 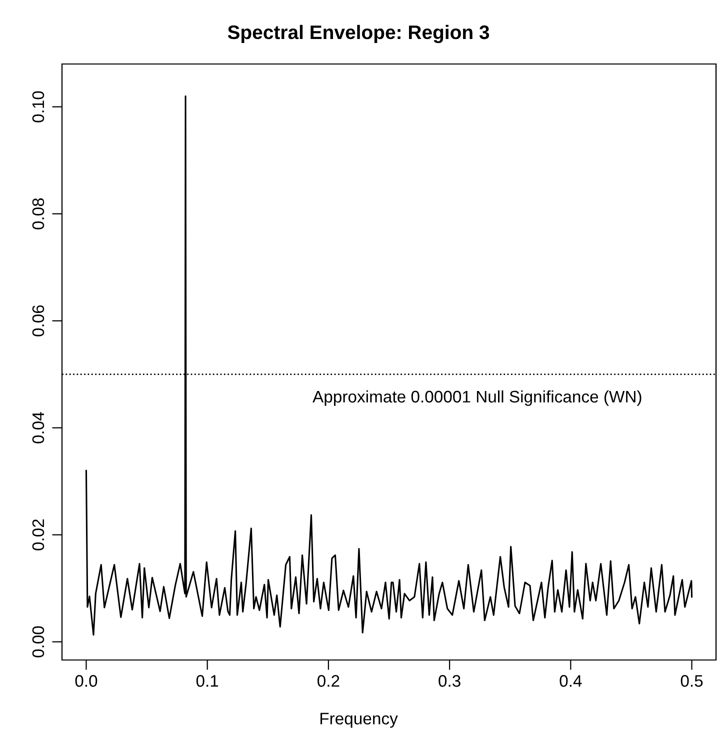 I want to click on y-tick-label: 0.04, so click(x=38, y=428).